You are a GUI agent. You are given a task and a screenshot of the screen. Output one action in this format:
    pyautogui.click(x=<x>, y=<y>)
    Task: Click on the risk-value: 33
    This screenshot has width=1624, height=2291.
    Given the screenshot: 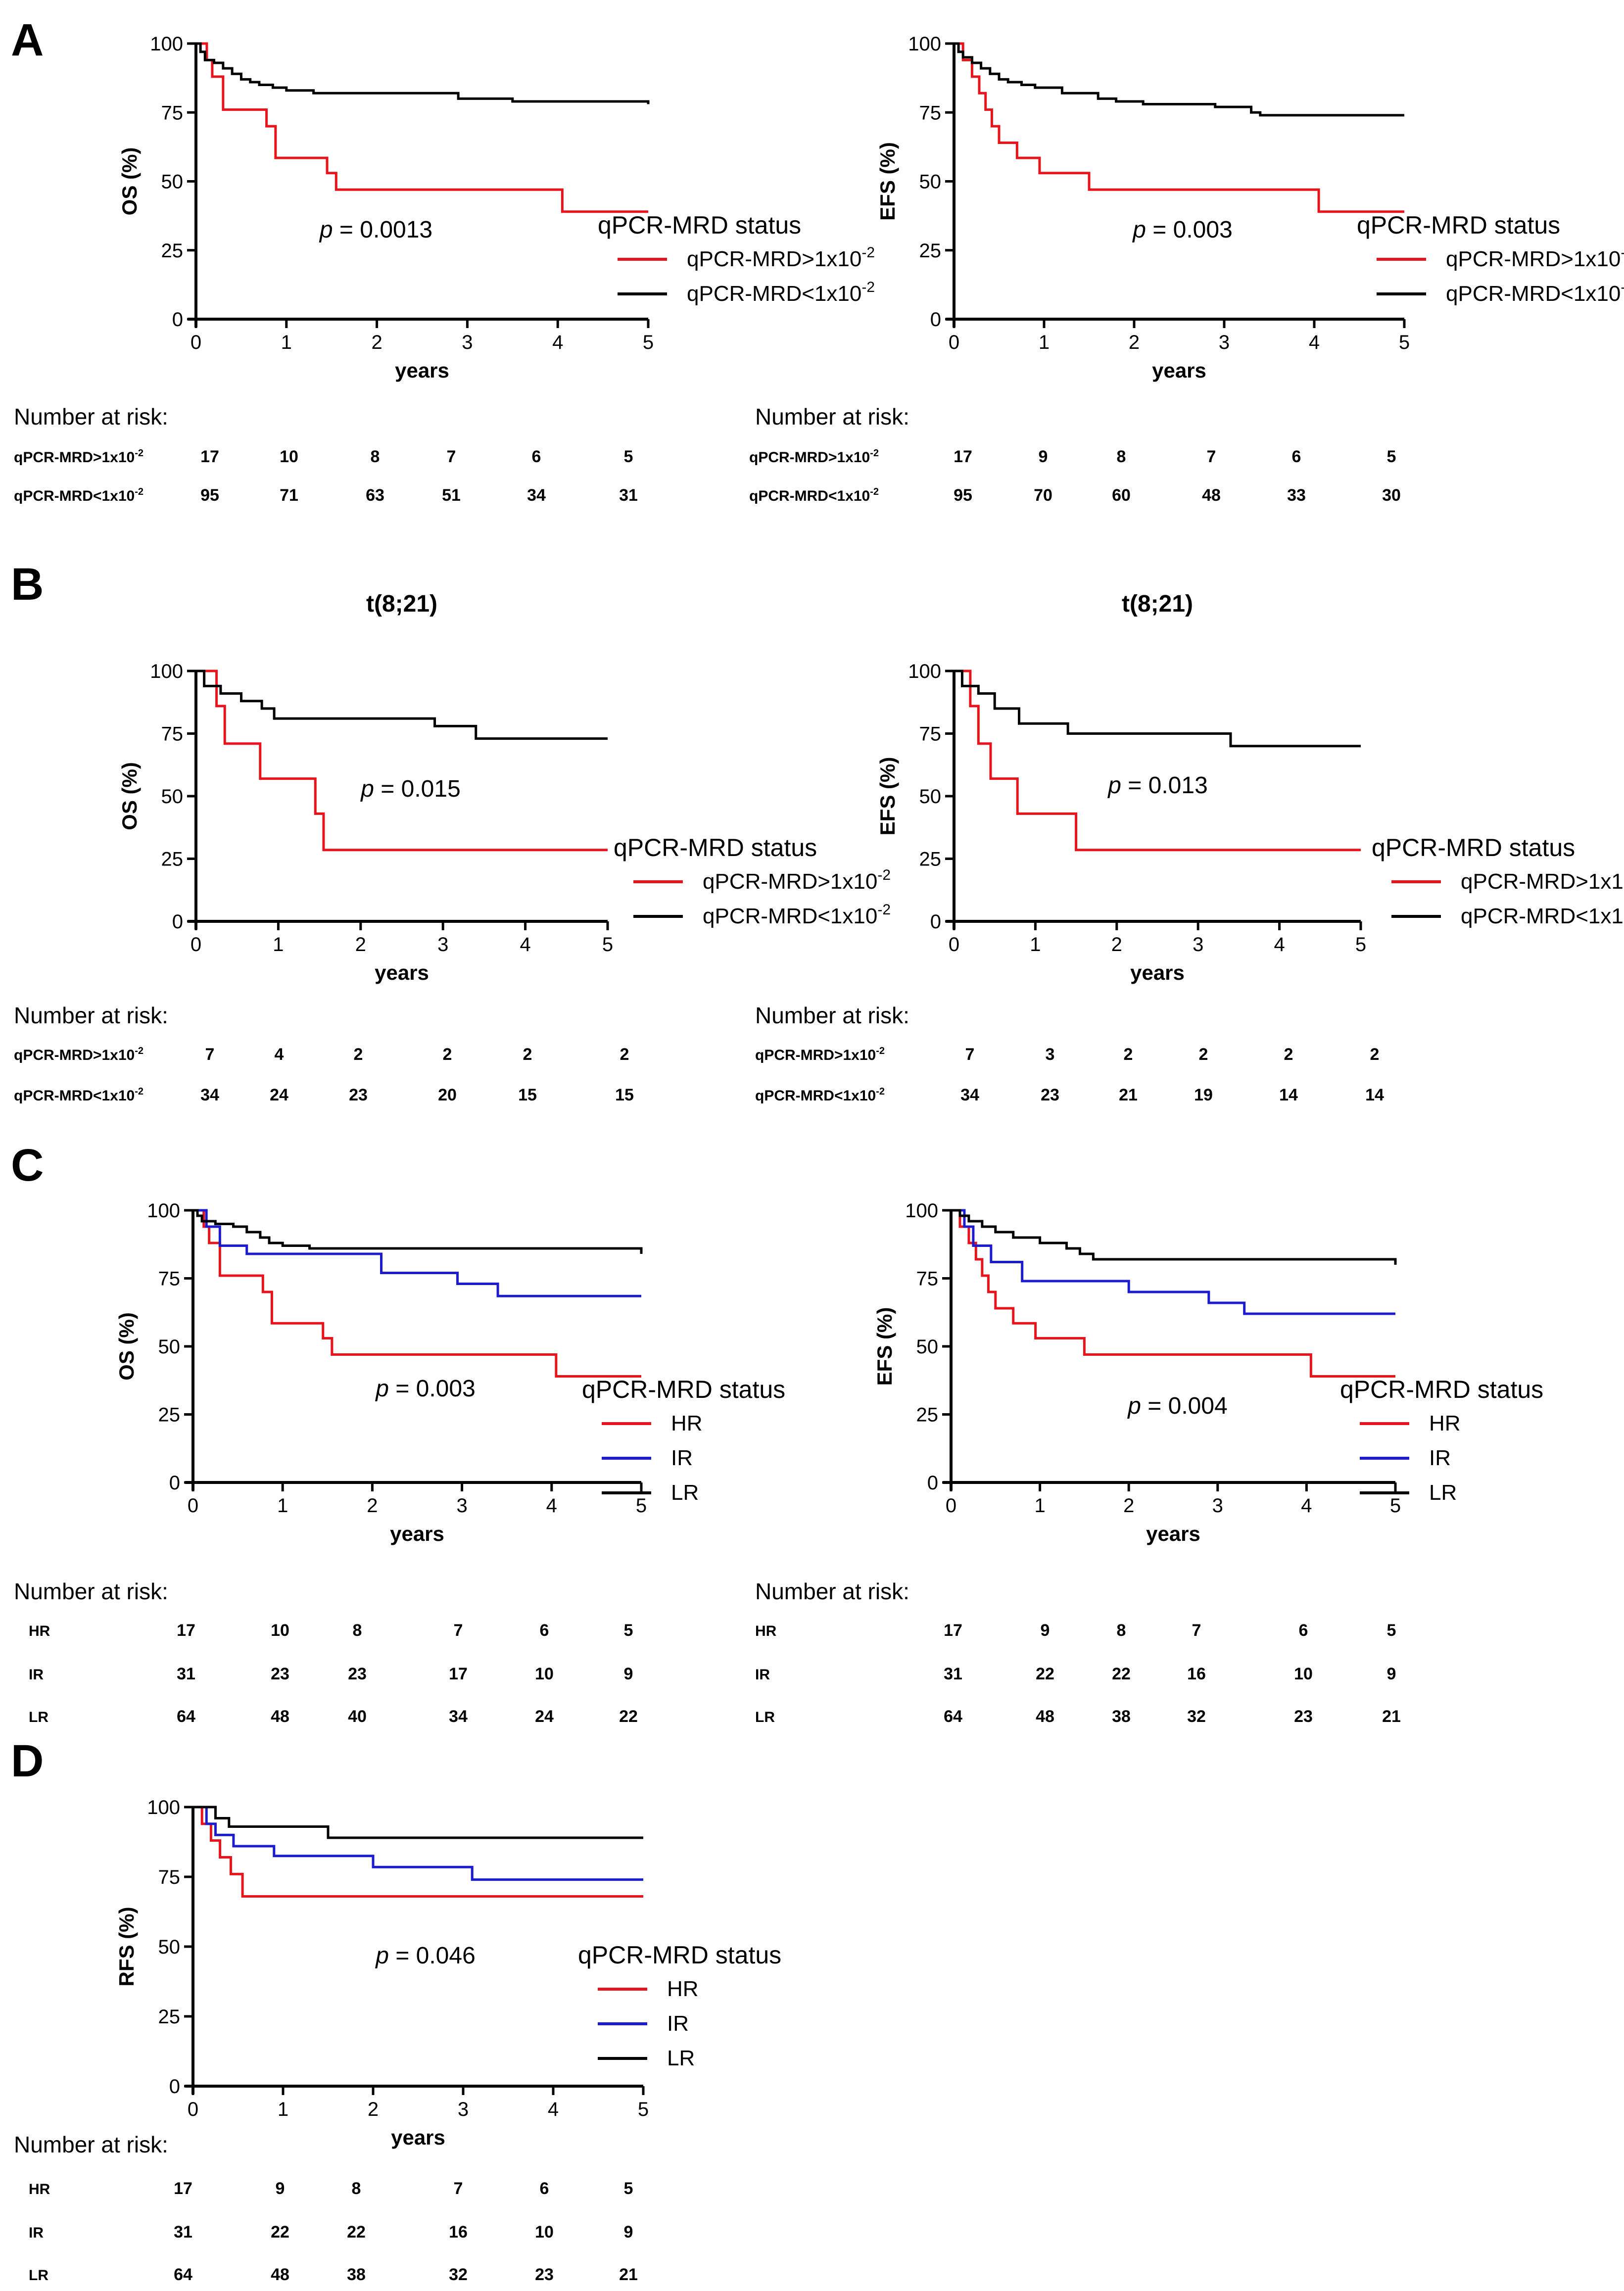 What is the action you would take?
    pyautogui.click(x=1296, y=495)
    